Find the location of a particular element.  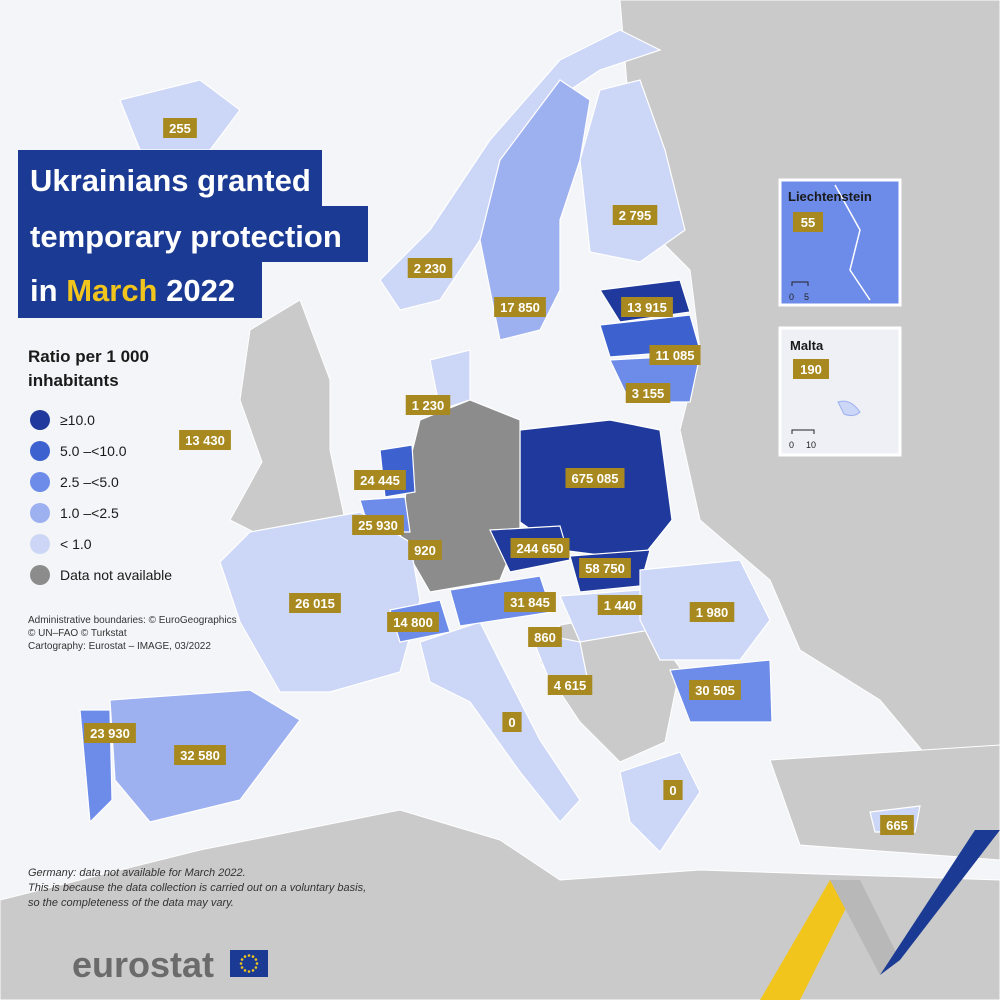

title-line: in March 2022 is located at coordinates (132, 290).